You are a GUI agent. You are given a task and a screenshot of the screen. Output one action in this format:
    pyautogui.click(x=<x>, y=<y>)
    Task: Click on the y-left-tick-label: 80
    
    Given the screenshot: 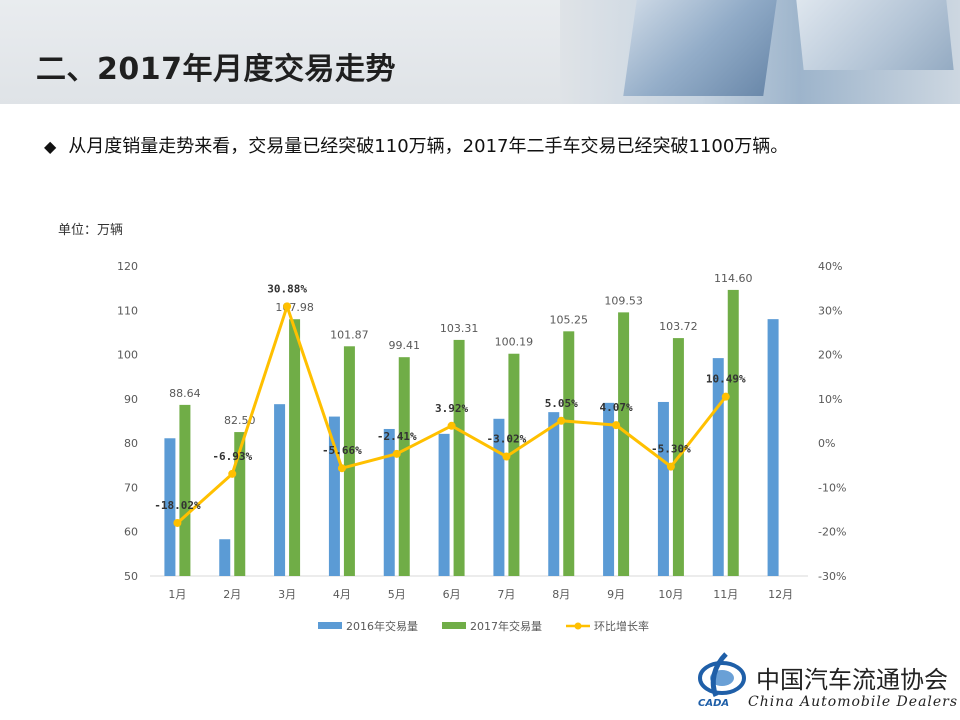 What is the action you would take?
    pyautogui.click(x=131, y=443)
    